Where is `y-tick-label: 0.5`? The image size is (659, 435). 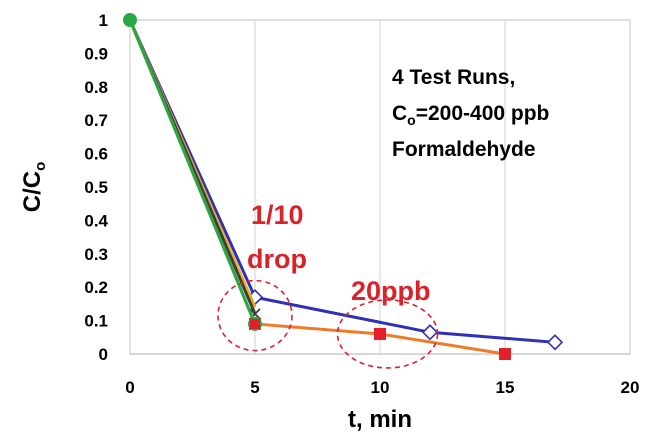
y-tick-label: 0.5 is located at coordinates (96, 187).